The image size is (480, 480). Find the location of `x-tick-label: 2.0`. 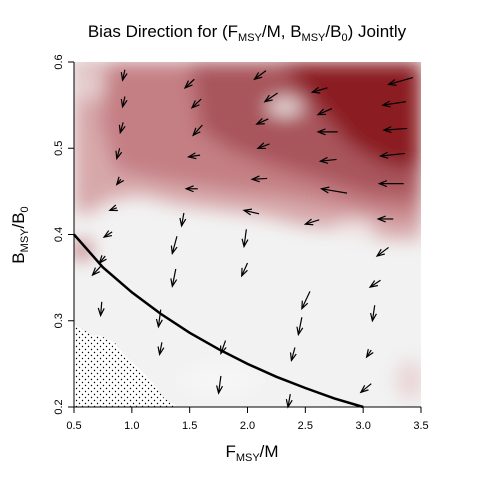

x-tick-label: 2.0 is located at coordinates (247, 426).